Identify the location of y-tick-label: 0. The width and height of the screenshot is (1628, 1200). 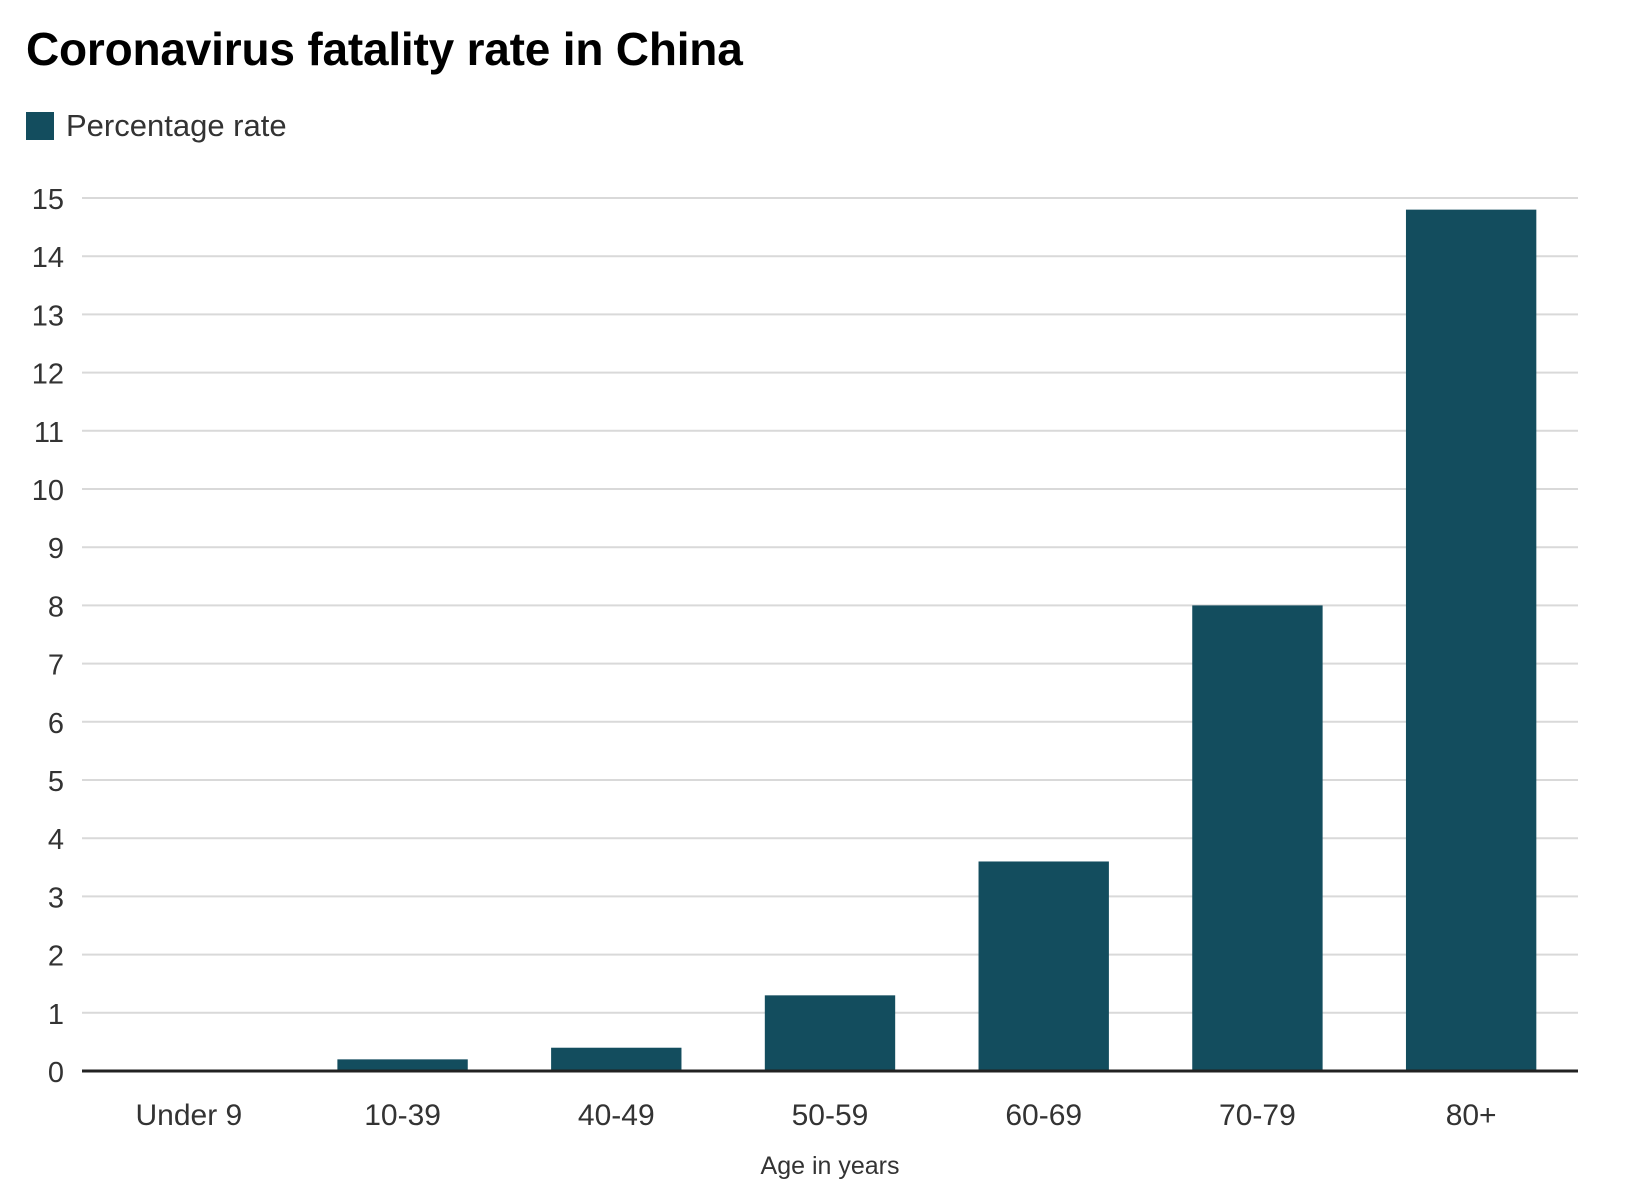
(56, 1073).